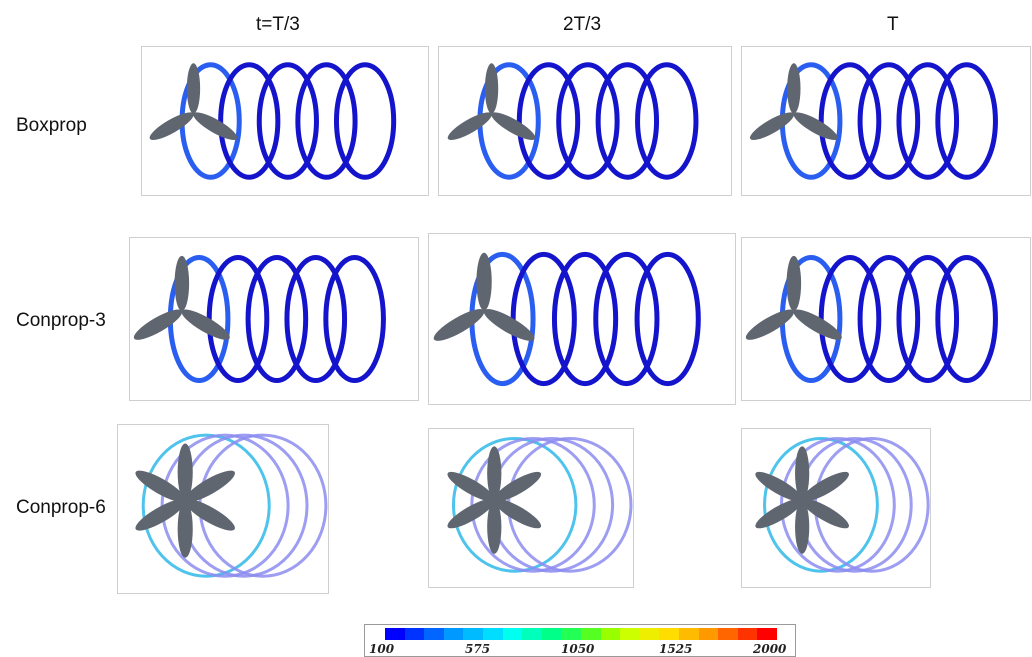  Describe the element at coordinates (278, 24) in the screenshot. I see `column-title-t-third: t=T/3` at that location.